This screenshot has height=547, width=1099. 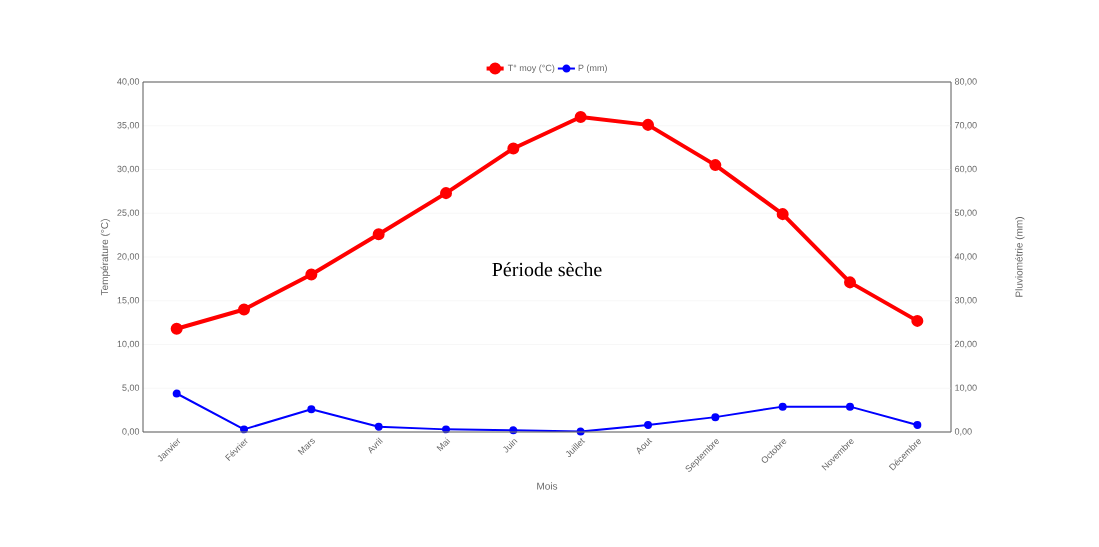 What do you see at coordinates (963, 432) in the screenshot?
I see `y2-tick-label: 0,00` at bounding box center [963, 432].